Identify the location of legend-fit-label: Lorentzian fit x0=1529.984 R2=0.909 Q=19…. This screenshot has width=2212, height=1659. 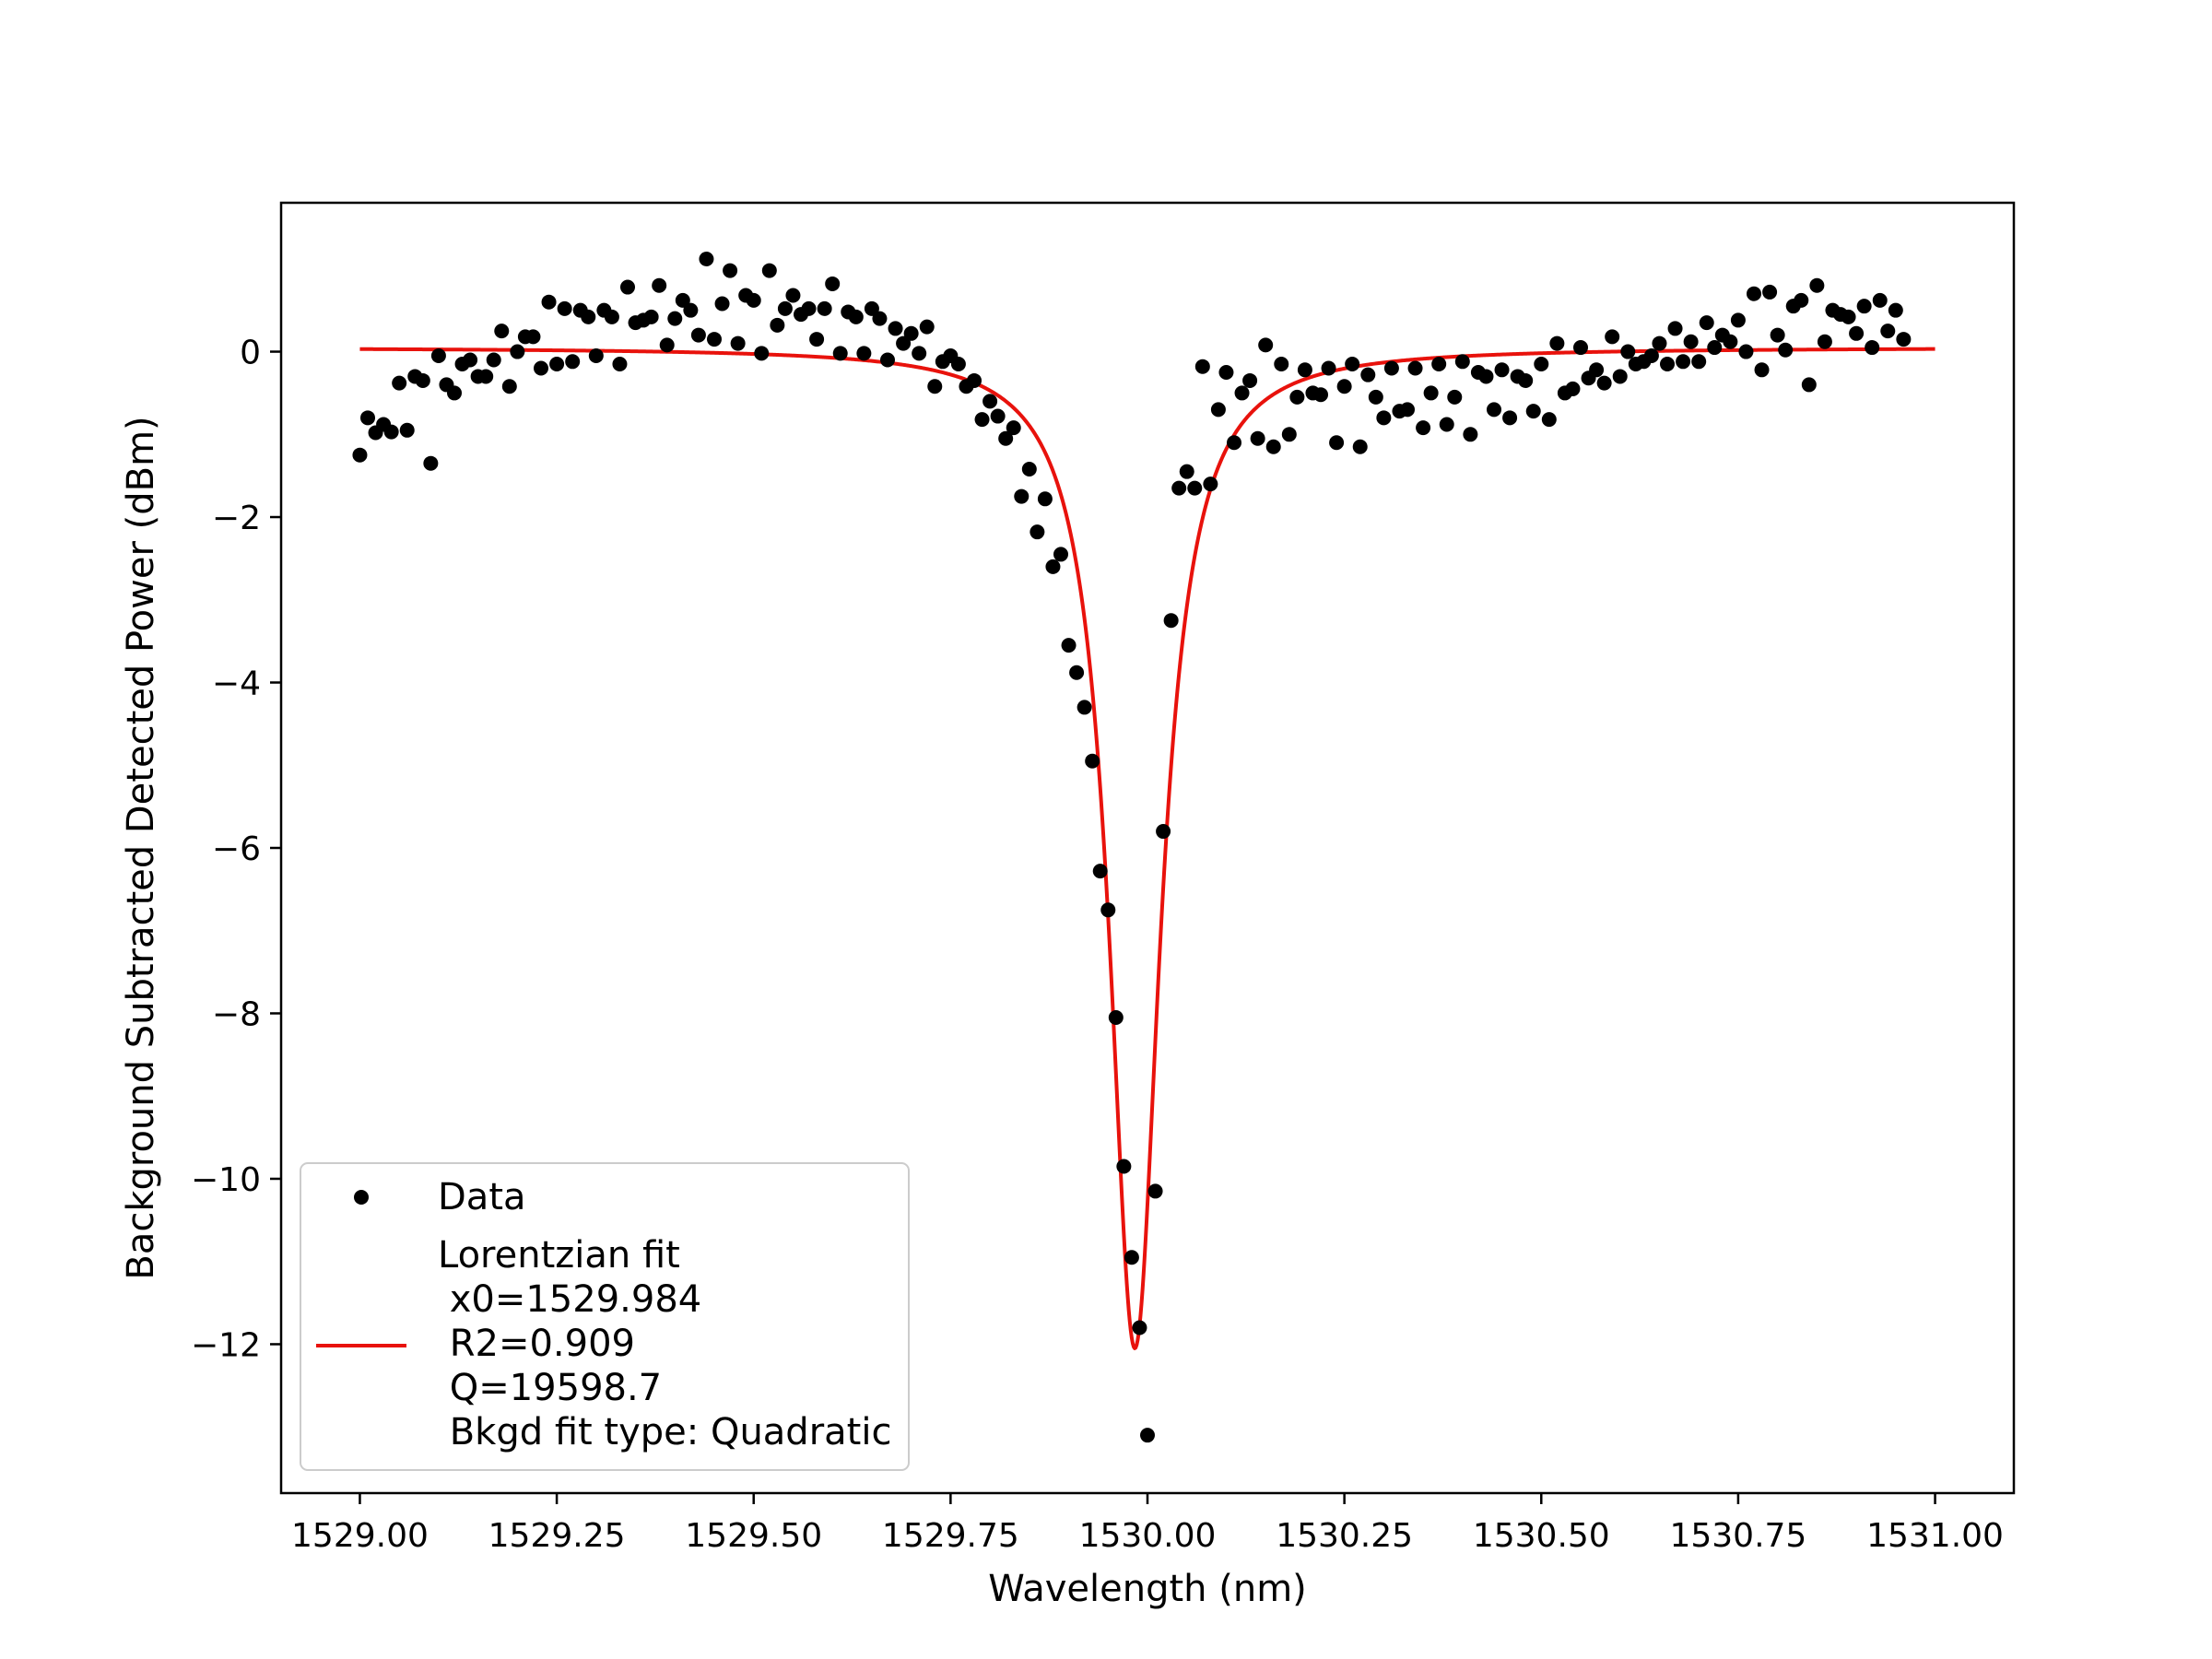
(664, 1343).